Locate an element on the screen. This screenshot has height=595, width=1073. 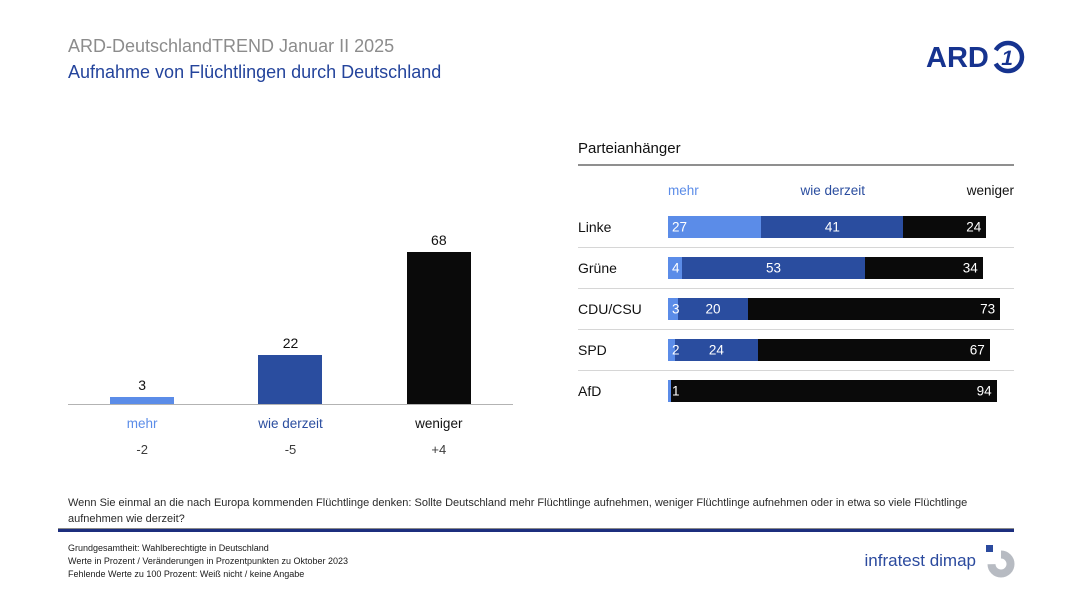
party-column-headers: mehr wie derzeit weniger is located at coordinates (841, 190).